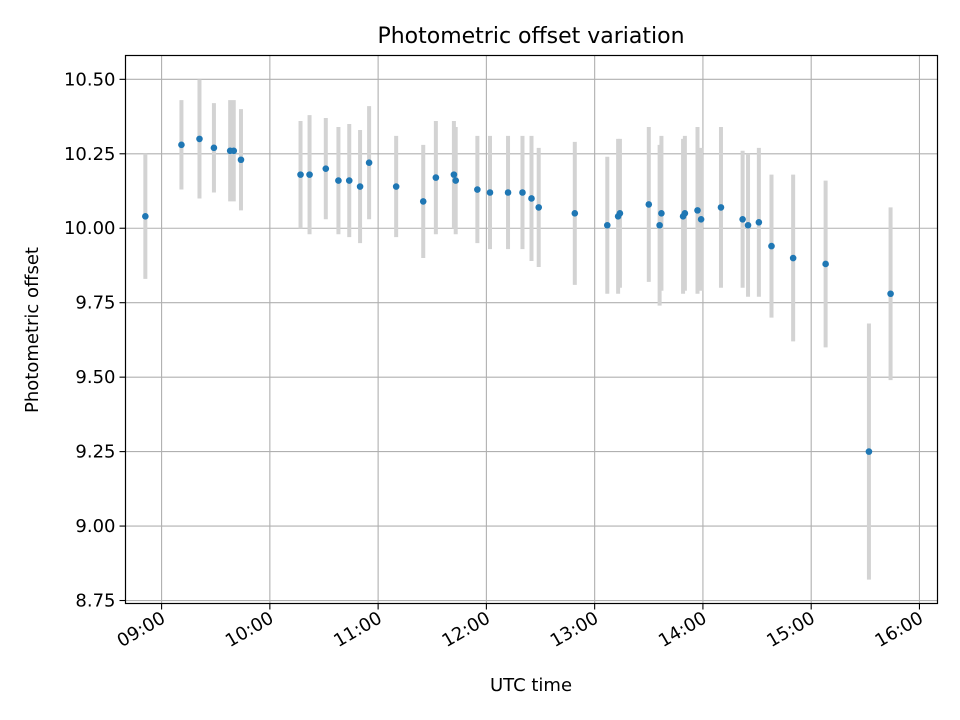  I want to click on y-axis-label: Photometric offset, so click(32, 330).